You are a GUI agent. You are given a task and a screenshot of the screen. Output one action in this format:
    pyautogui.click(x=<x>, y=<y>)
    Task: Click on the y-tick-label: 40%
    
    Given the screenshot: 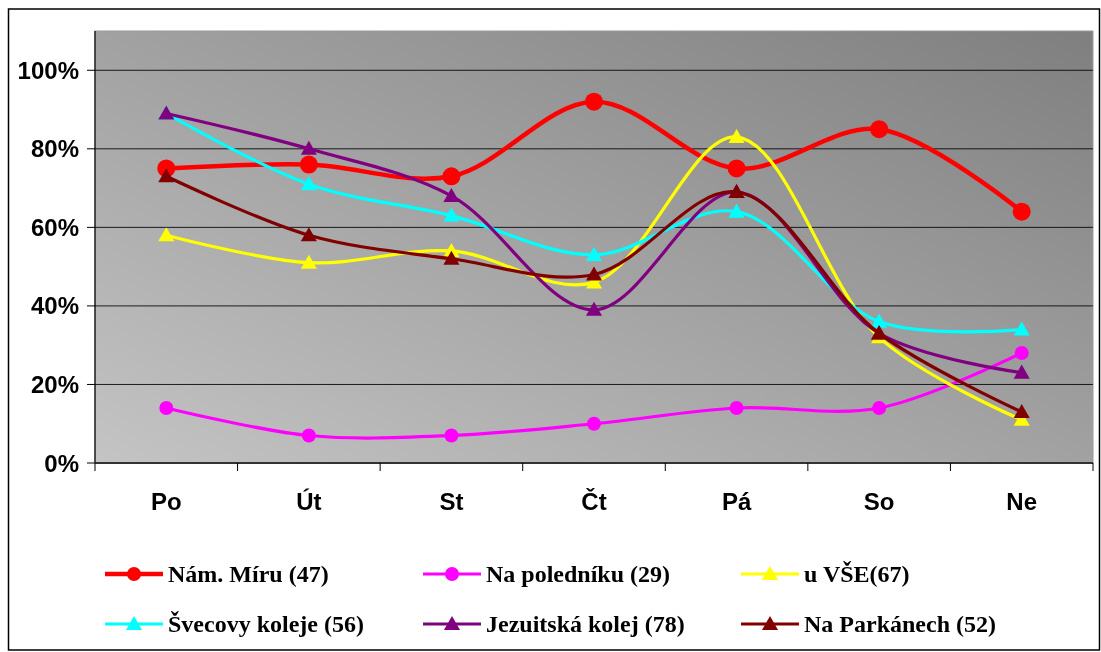 What is the action you would take?
    pyautogui.click(x=54, y=306)
    